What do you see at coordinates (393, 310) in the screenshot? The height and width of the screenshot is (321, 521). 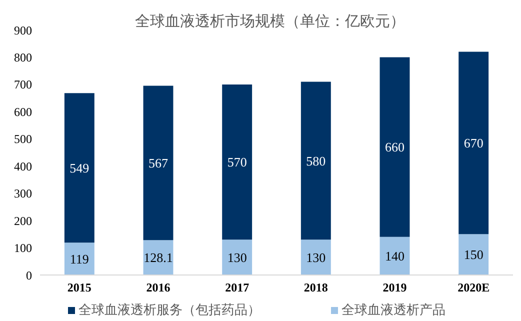 I see `legend-label: 全球血液透析产品` at bounding box center [393, 310].